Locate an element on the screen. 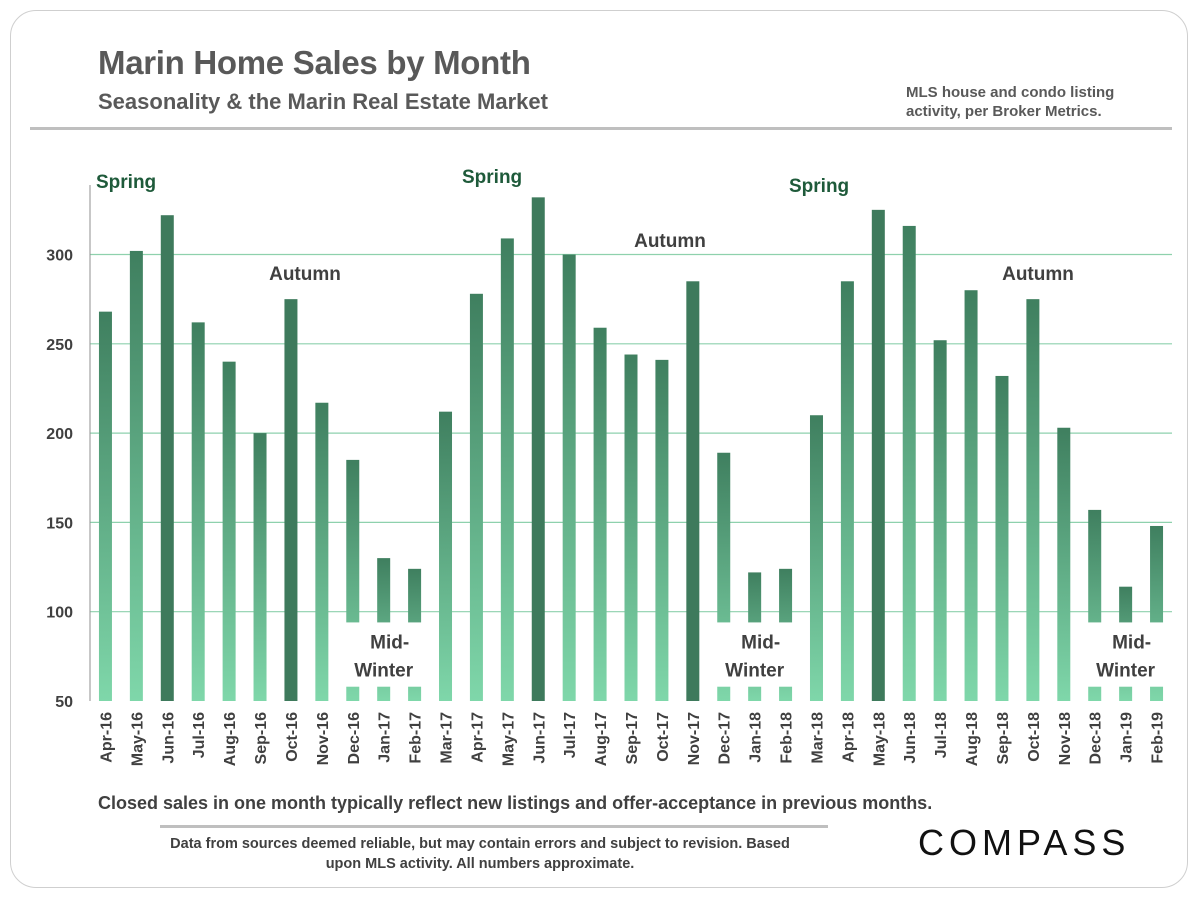 The height and width of the screenshot is (900, 1200). footer-divider is located at coordinates (494, 826).